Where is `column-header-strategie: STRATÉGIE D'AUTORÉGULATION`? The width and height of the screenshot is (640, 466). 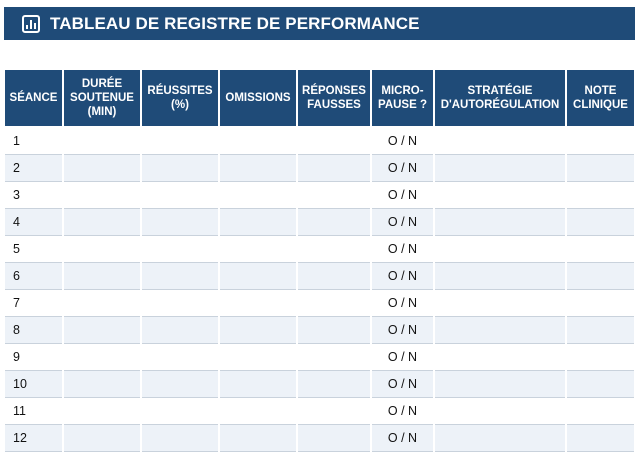
column-header-strategie: STRATÉGIE D'AUTORÉGULATION is located at coordinates (500, 99).